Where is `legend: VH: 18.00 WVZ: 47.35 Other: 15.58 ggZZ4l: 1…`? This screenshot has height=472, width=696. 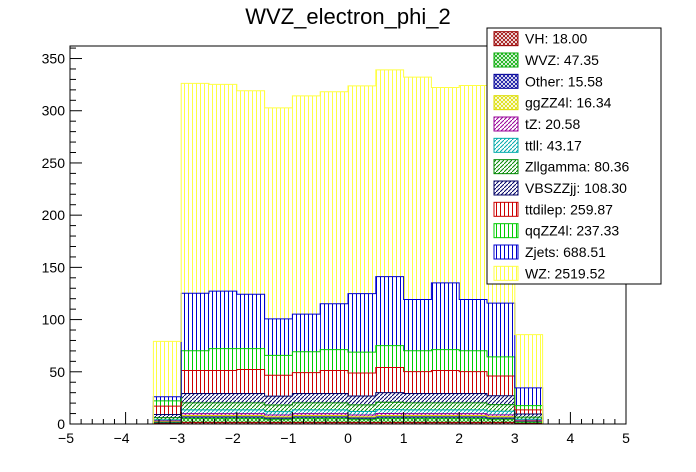 legend: VH: 18.00 WVZ: 47.35 Other: 15.58 ggZZ4l: 1… is located at coordinates (574, 156).